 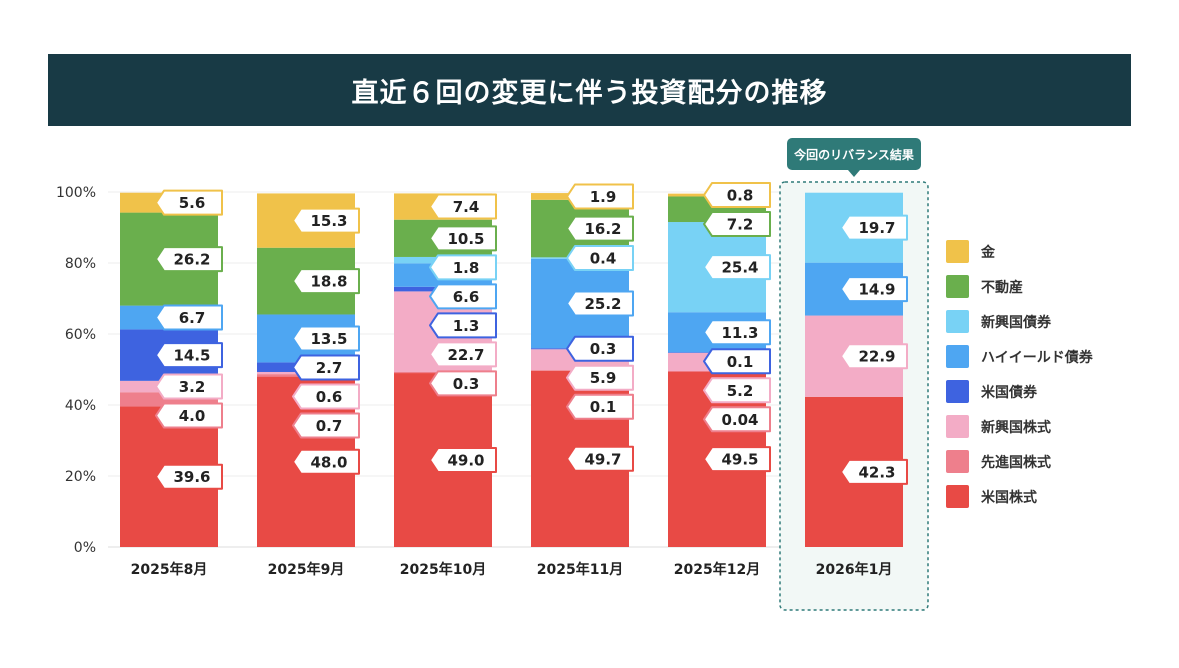 I want to click on data-label: 3.2, so click(x=192, y=387).